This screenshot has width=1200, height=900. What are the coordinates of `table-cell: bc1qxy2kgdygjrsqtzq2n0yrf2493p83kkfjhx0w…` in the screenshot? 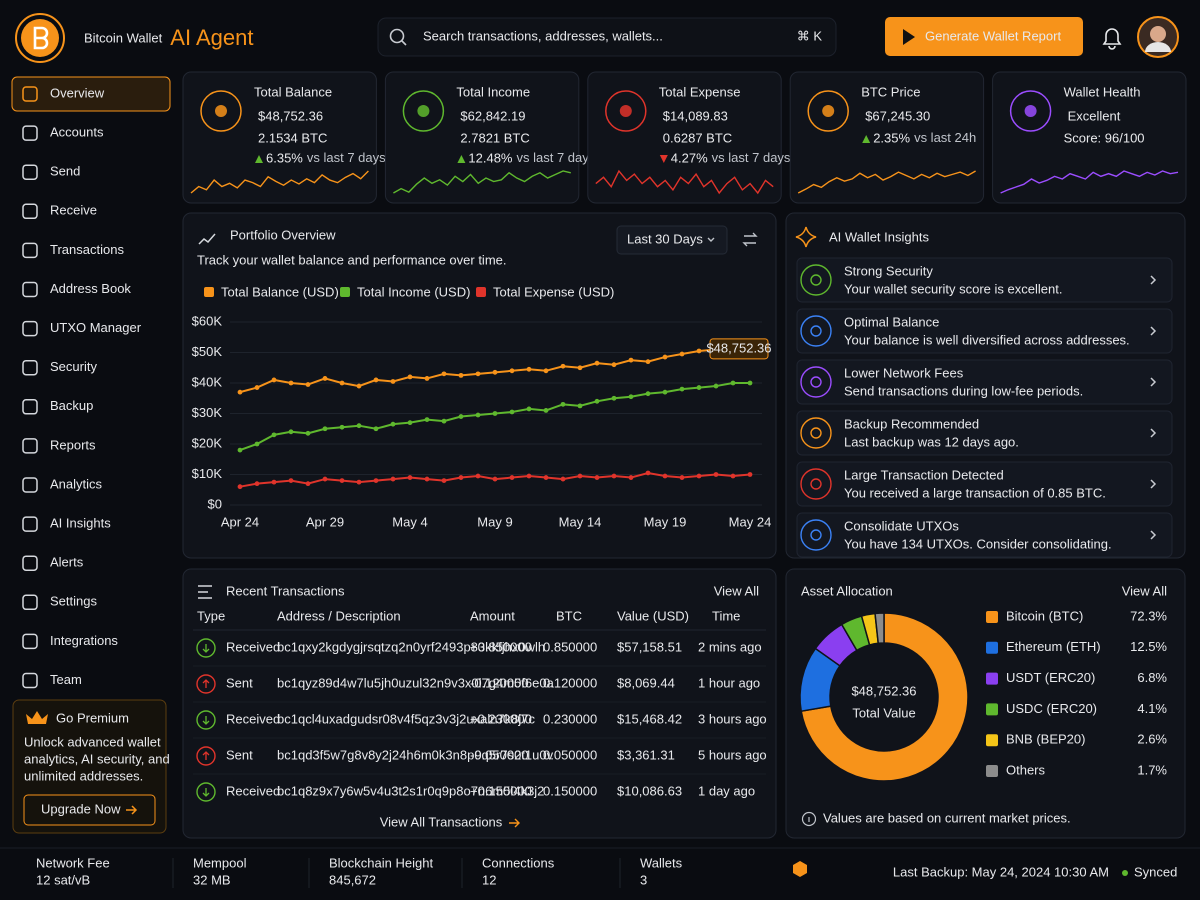 It's located at (411, 646).